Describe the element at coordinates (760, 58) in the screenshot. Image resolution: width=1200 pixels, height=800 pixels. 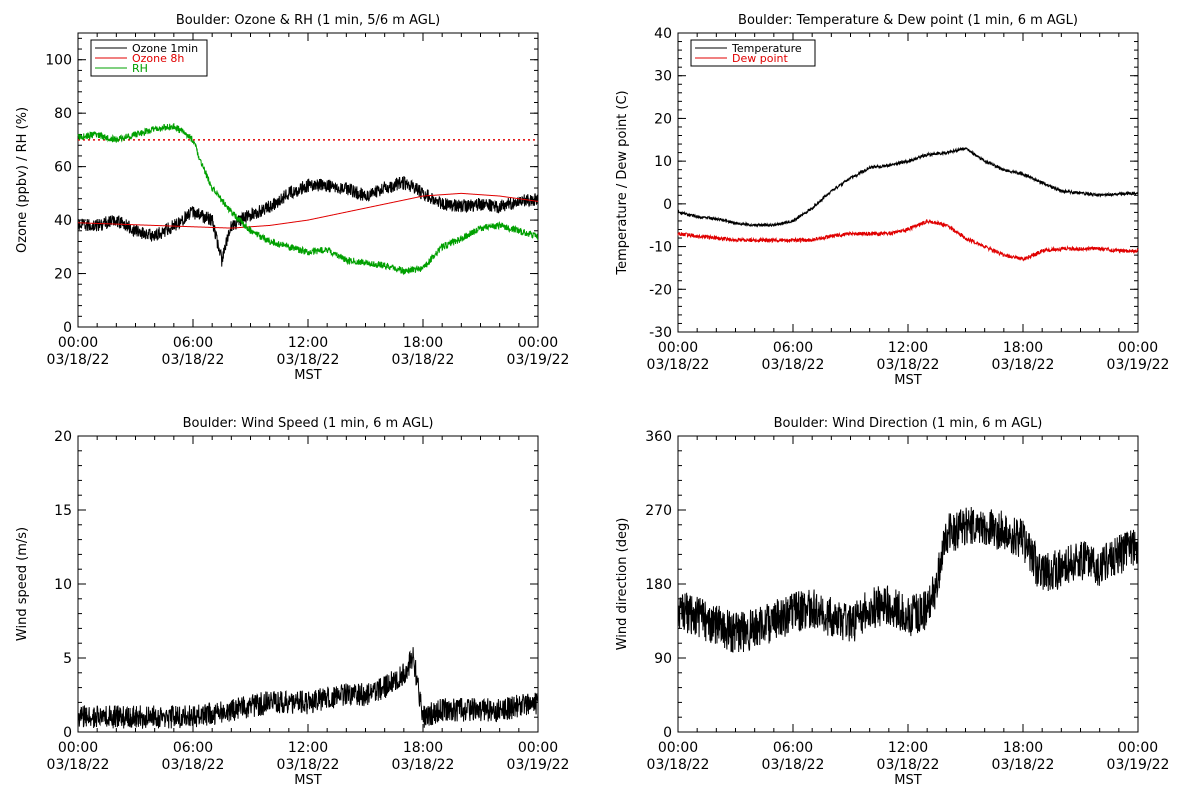
I see `legend-label: Dew point` at that location.